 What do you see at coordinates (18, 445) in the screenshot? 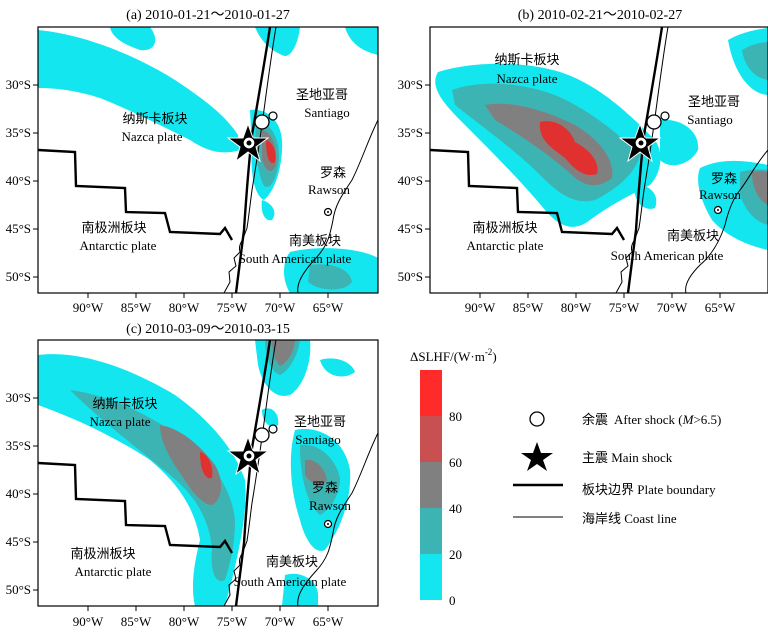
I see `lat-tick-label: 35°S` at bounding box center [18, 445].